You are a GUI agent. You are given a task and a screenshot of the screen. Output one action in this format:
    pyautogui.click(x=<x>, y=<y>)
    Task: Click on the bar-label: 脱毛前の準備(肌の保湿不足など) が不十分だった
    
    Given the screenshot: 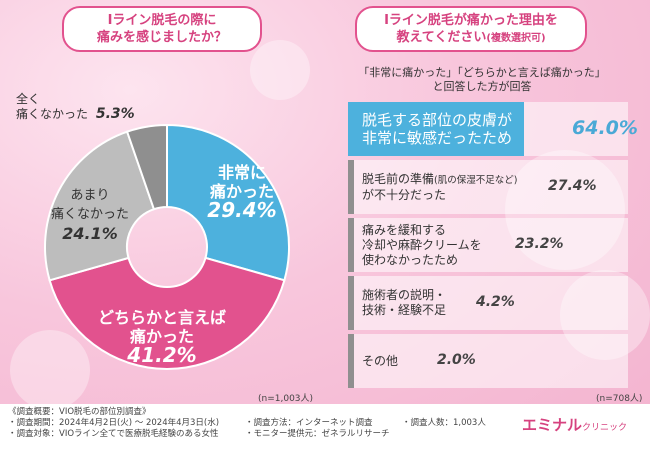 What is the action you would take?
    pyautogui.click(x=439, y=187)
    